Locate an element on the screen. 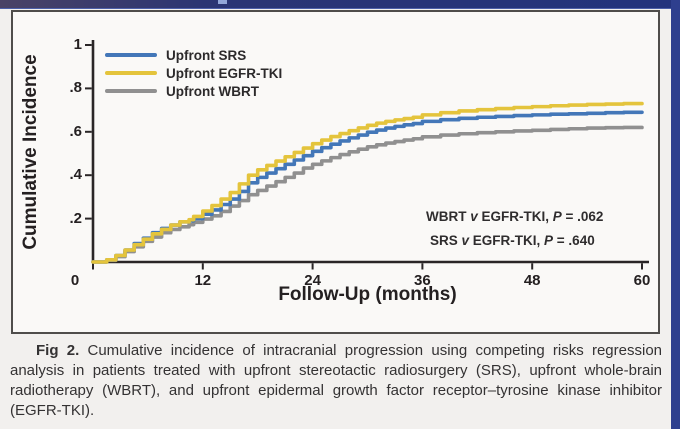 The image size is (680, 429). x-tick-label: 12 is located at coordinates (203, 280).